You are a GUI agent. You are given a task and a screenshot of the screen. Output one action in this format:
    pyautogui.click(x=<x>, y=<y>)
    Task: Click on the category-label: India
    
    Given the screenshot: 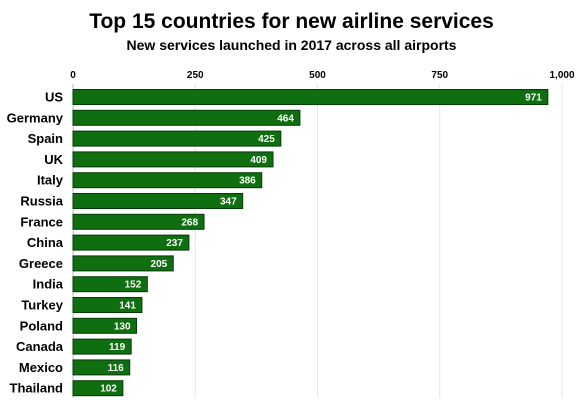 What is the action you would take?
    pyautogui.click(x=48, y=284)
    